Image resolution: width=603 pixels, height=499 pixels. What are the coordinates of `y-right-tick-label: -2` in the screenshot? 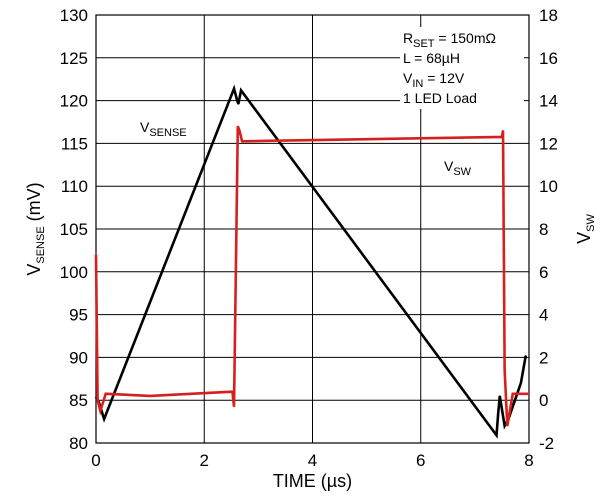 It's located at (546, 443).